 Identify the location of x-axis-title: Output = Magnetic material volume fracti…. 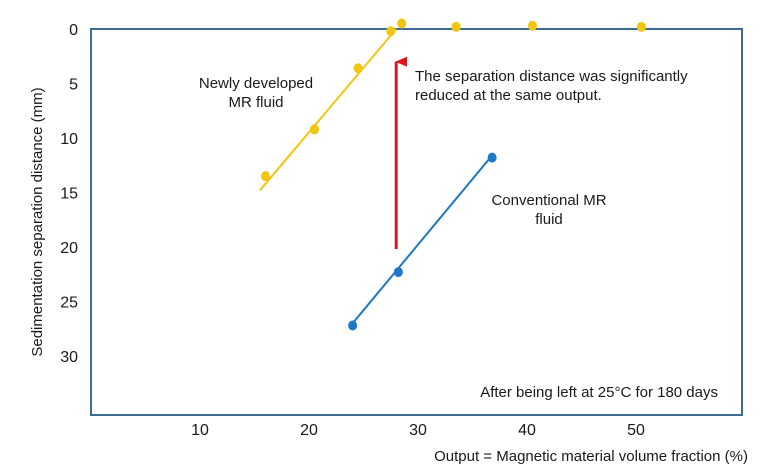
(591, 456).